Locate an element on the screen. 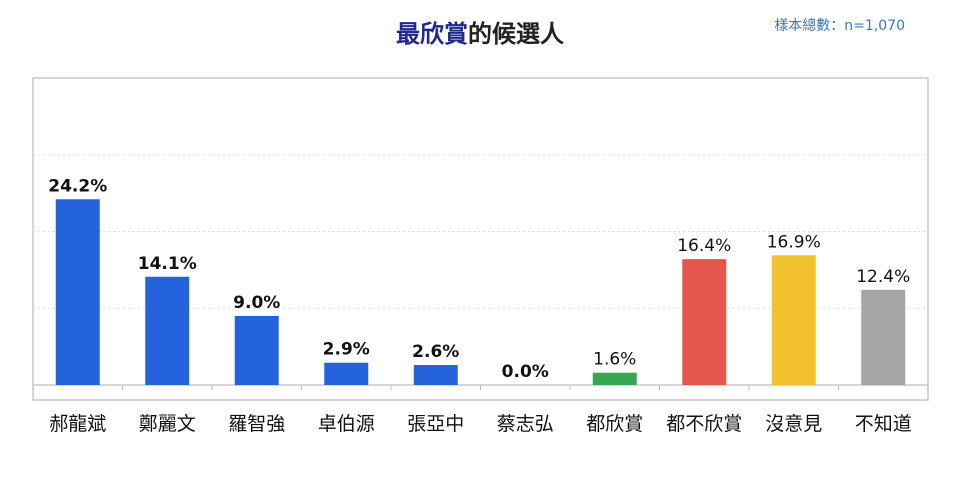 Image resolution: width=960 pixels, height=479 pixels. data-label: 2.6% is located at coordinates (435, 352).